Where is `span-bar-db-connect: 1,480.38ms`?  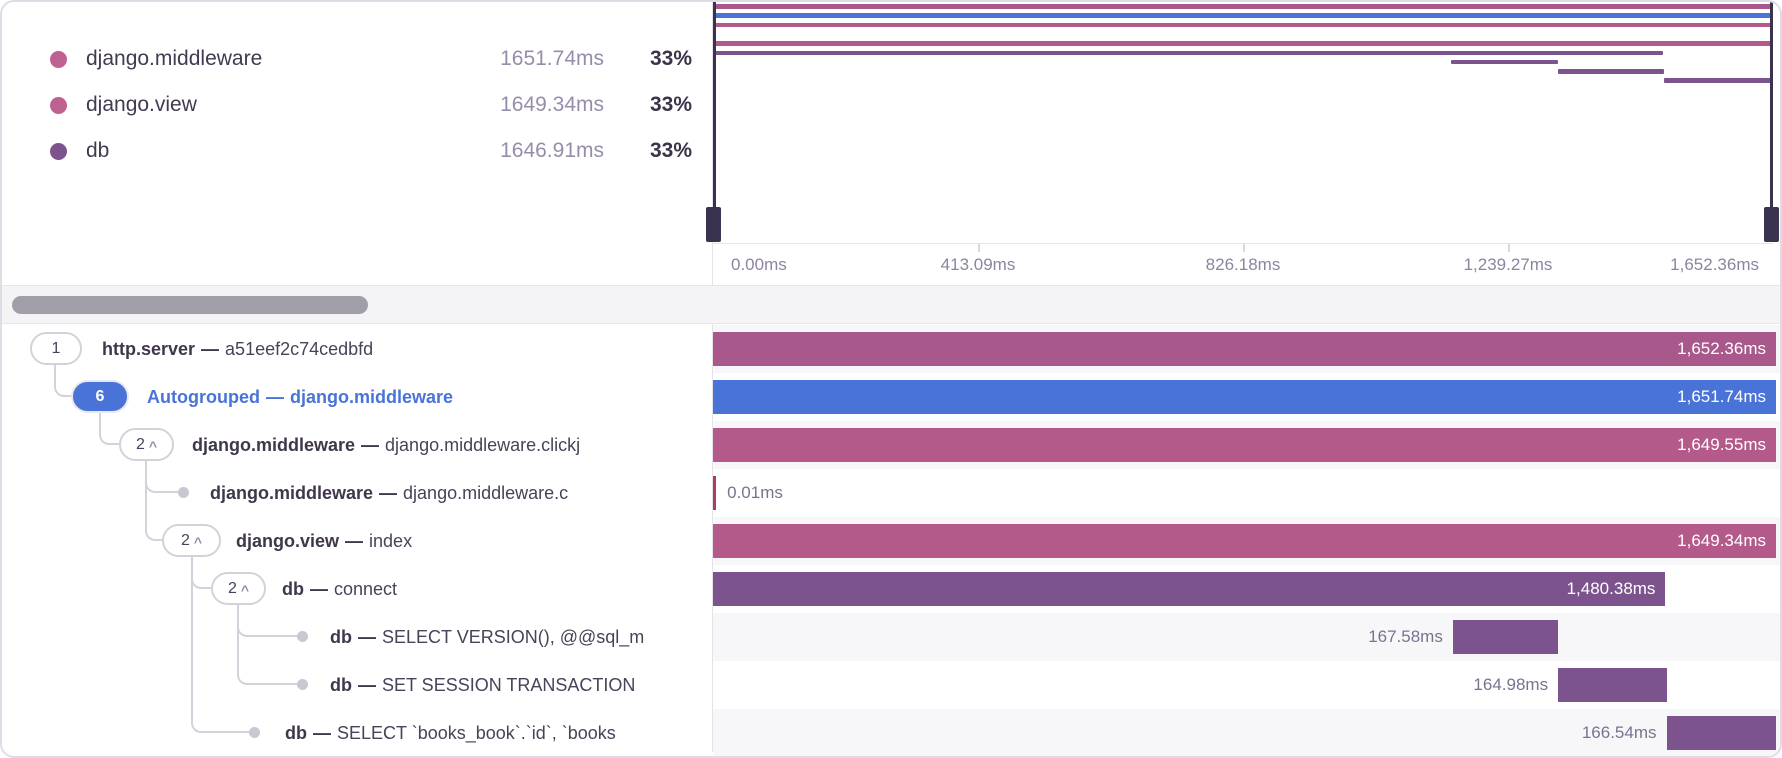 span-bar-db-connect: 1,480.38ms is located at coordinates (1189, 589).